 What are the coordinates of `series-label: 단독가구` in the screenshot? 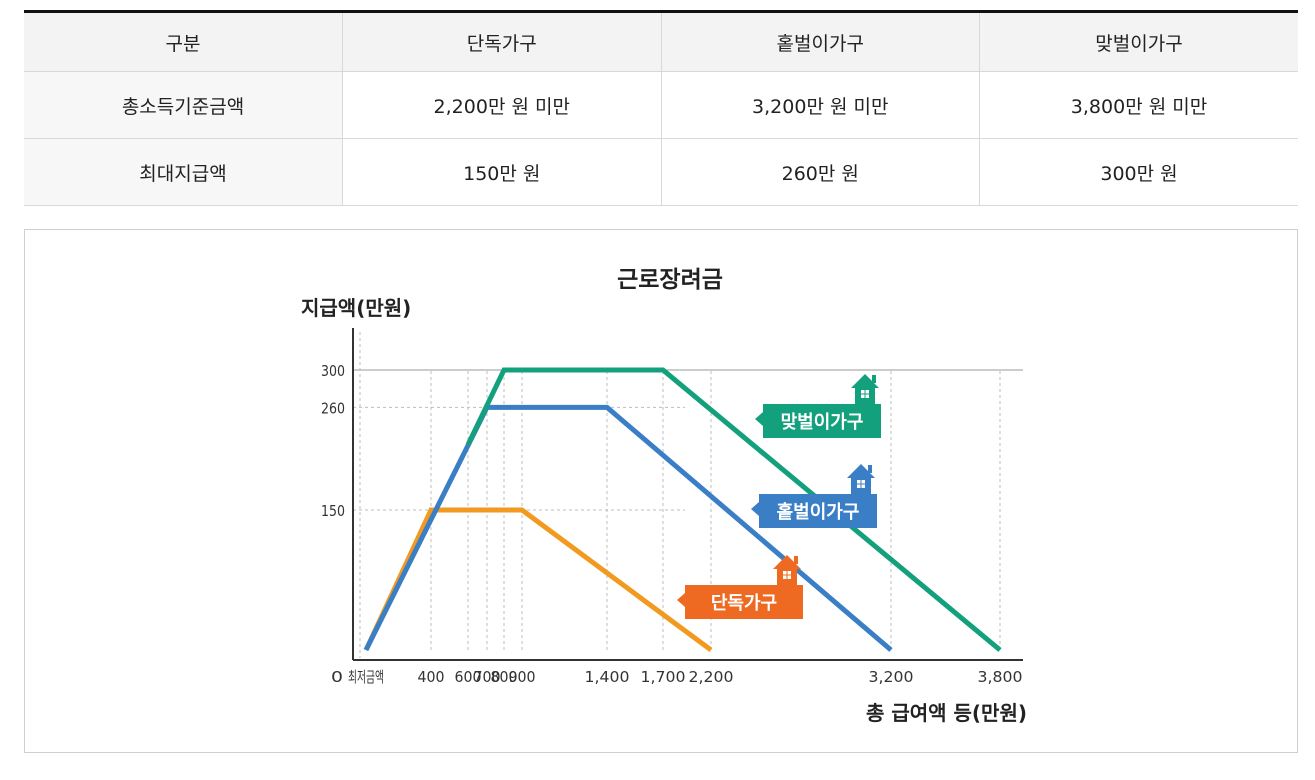 It's located at (740, 587).